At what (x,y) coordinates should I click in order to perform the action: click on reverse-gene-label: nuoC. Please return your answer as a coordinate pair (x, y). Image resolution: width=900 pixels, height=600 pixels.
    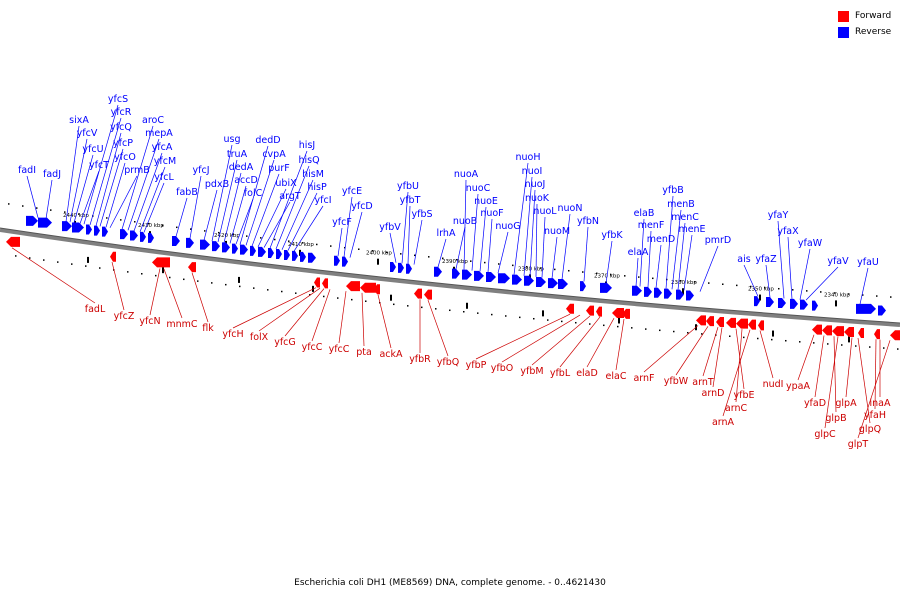
    Looking at the image, I should click on (478, 188).